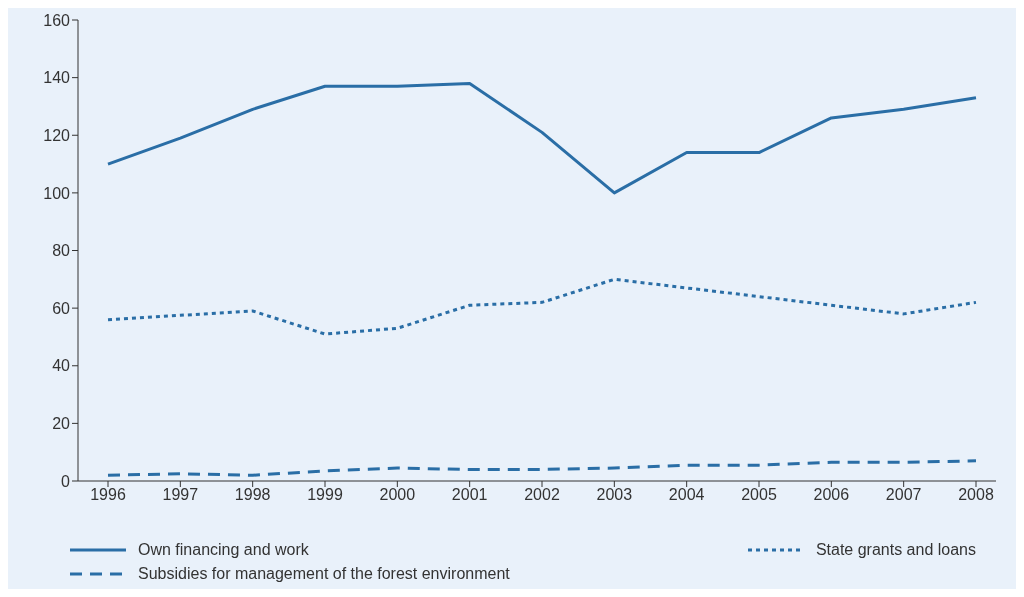  Describe the element at coordinates (976, 495) in the screenshot. I see `x-tick-label: 2008` at that location.